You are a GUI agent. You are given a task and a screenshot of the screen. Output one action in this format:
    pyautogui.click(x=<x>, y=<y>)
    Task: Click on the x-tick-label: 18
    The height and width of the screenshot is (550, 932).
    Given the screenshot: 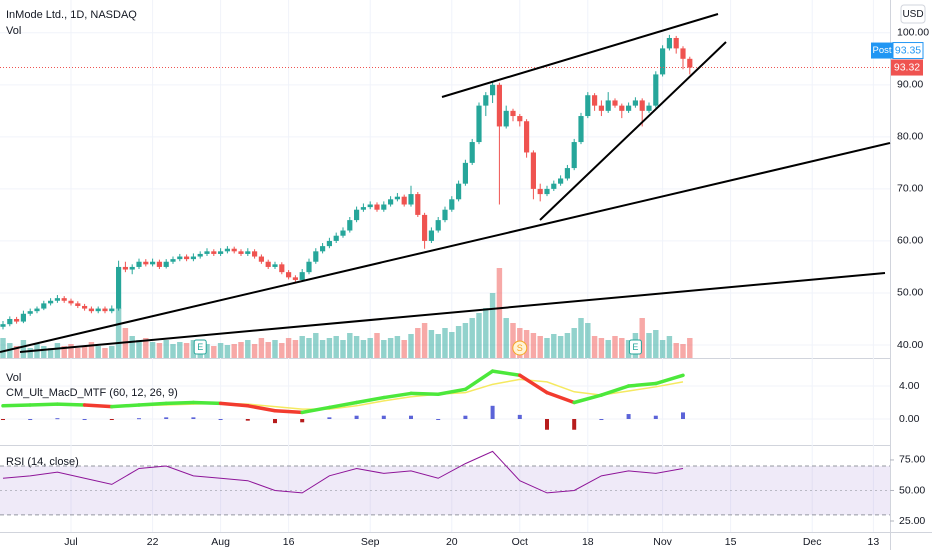 What is the action you would take?
    pyautogui.click(x=588, y=542)
    